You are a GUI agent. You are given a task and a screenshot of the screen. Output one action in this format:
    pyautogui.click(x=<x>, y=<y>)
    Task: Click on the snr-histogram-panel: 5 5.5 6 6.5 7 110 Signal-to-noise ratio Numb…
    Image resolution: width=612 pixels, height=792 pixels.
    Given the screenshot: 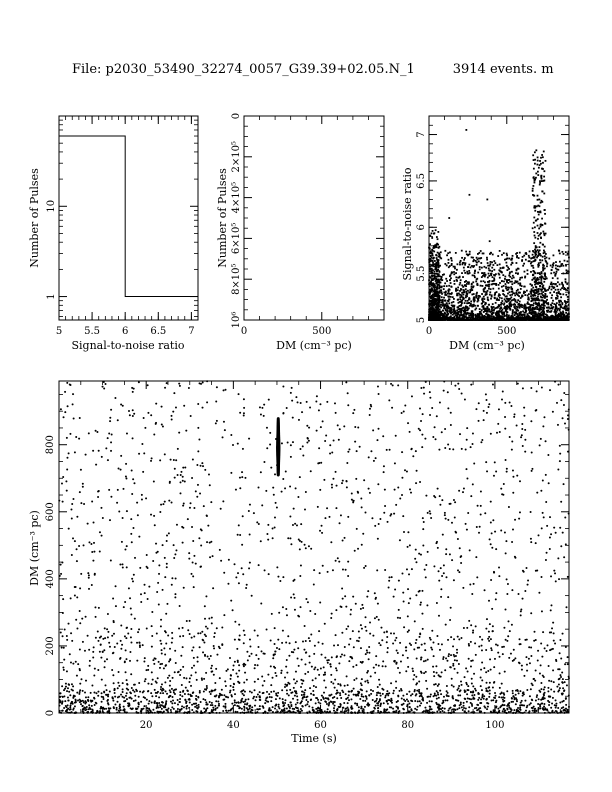 What is the action you would take?
    pyautogui.click(x=113, y=233)
    